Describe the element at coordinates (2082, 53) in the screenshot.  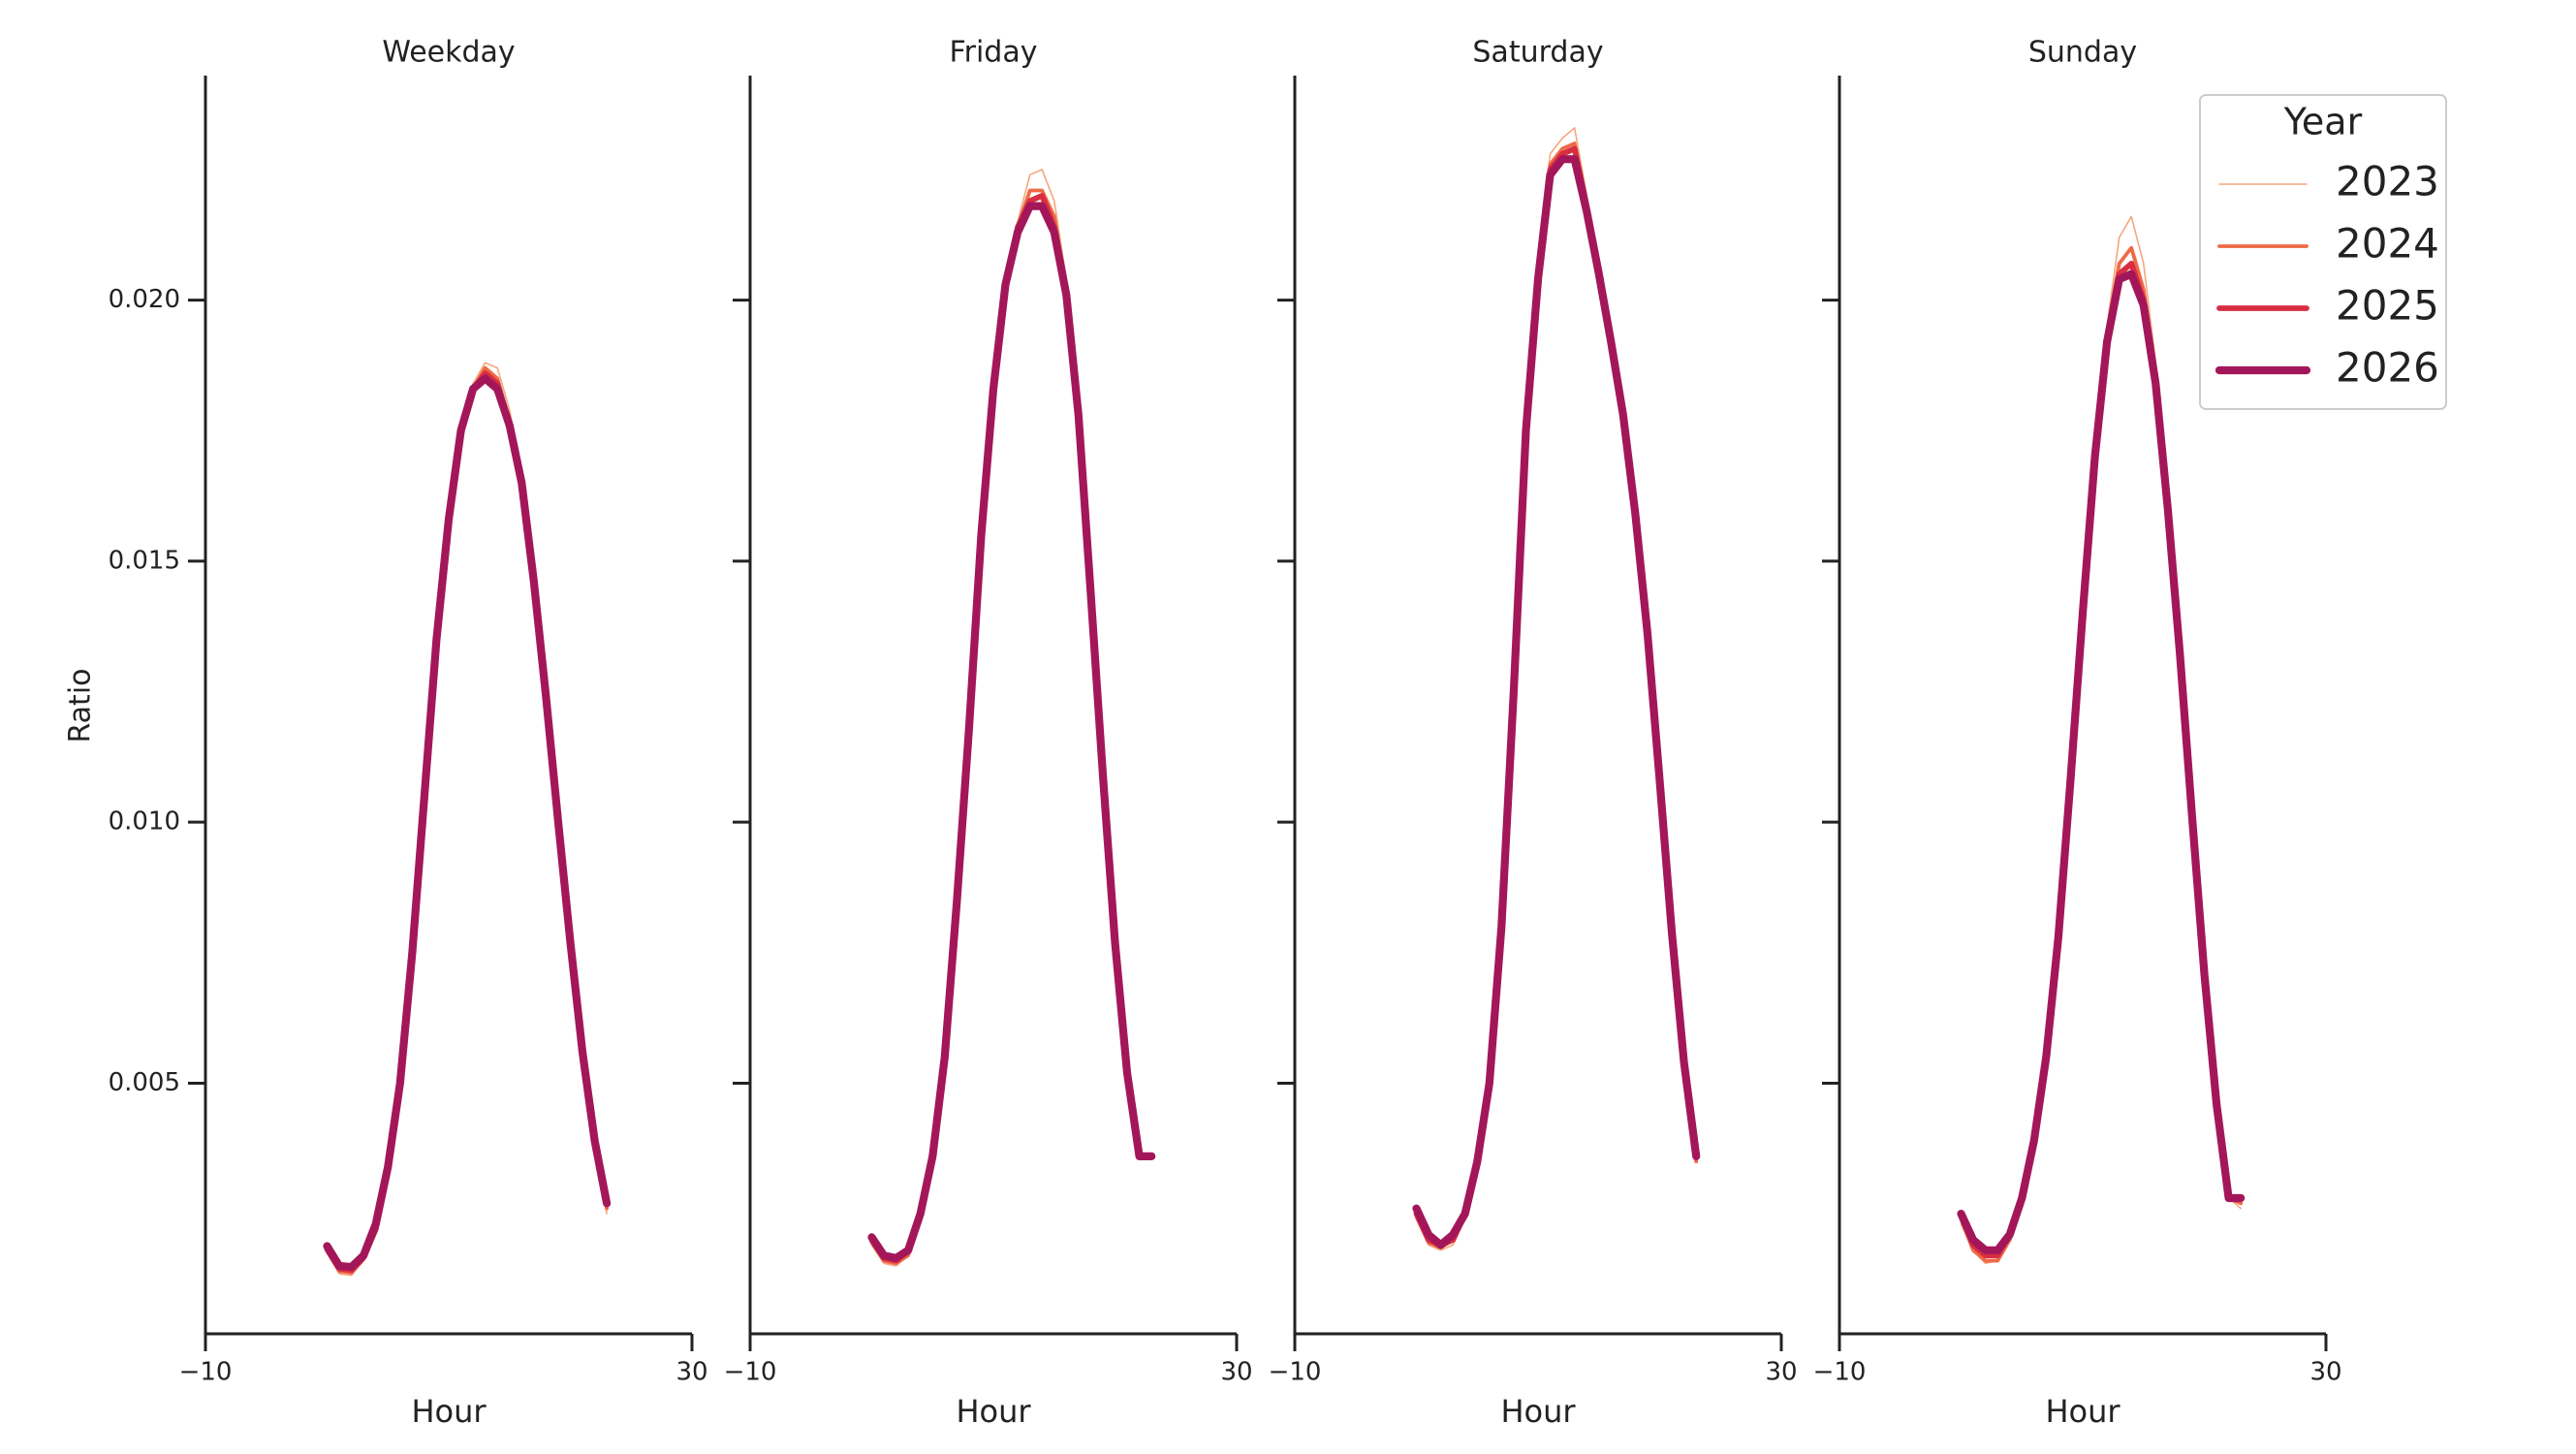
I see `panel-title: Sunday` at that location.